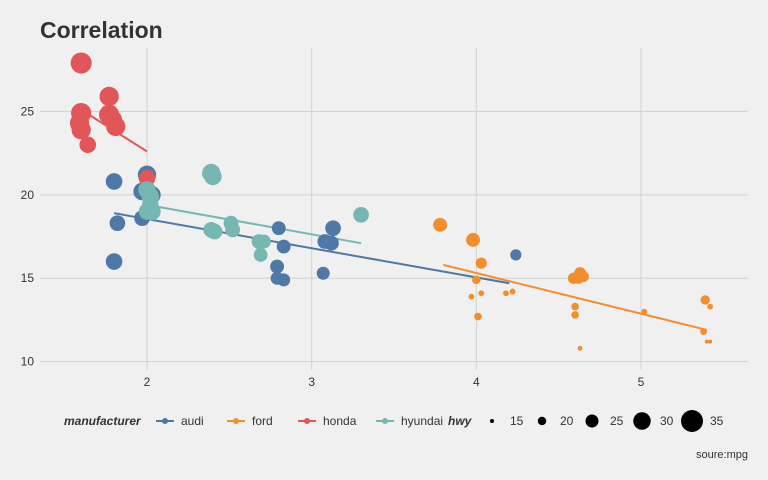 The width and height of the screenshot is (768, 480). Describe the element at coordinates (311, 248) in the screenshot. I see `trend-line-audi` at that location.